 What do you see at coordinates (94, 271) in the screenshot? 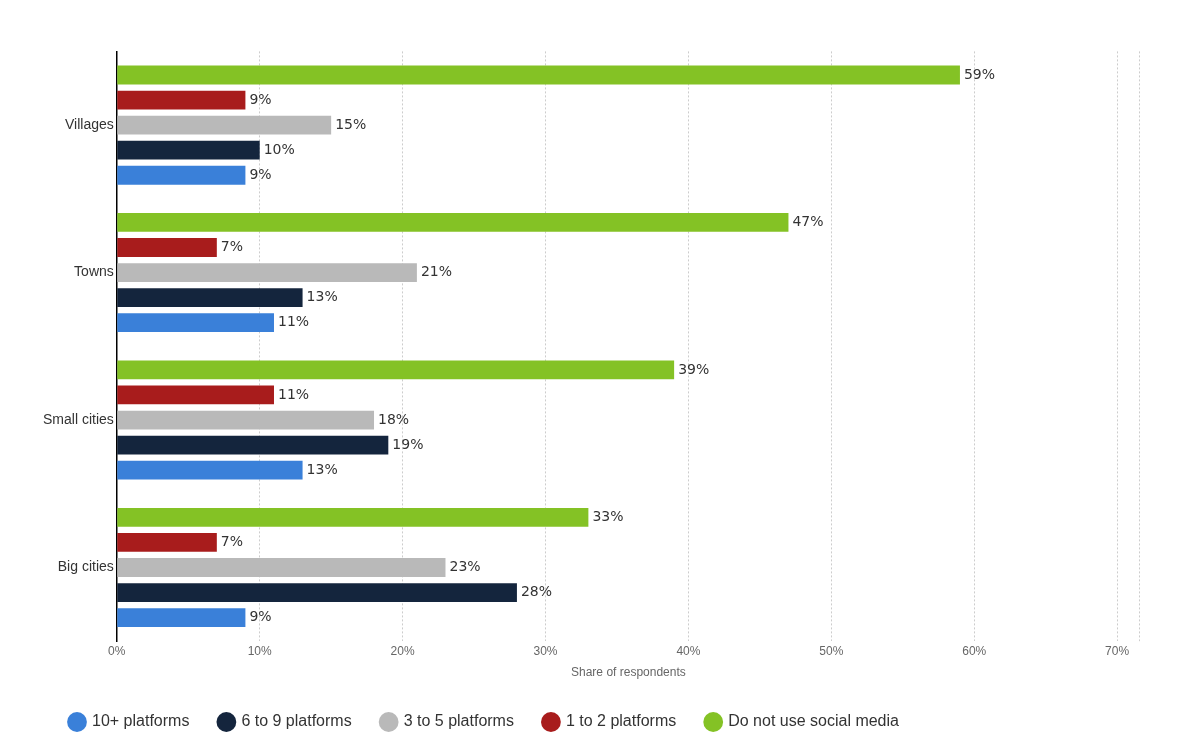
I see `y-tick-label: Towns` at bounding box center [94, 271].